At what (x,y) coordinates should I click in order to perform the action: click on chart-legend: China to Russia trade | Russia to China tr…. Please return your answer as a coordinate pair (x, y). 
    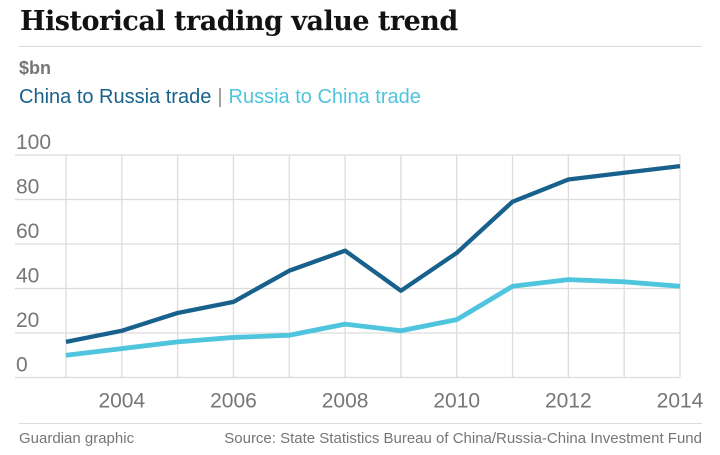
    Looking at the image, I should click on (220, 97).